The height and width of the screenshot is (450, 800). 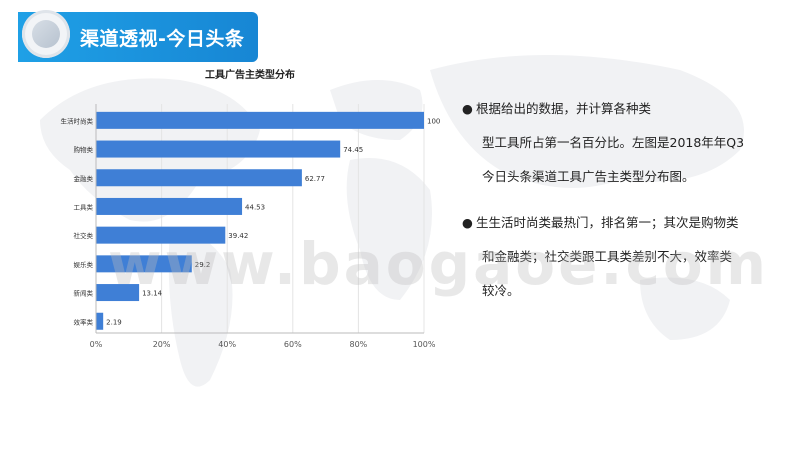 I want to click on x-tick-label: 0%, so click(x=96, y=344).